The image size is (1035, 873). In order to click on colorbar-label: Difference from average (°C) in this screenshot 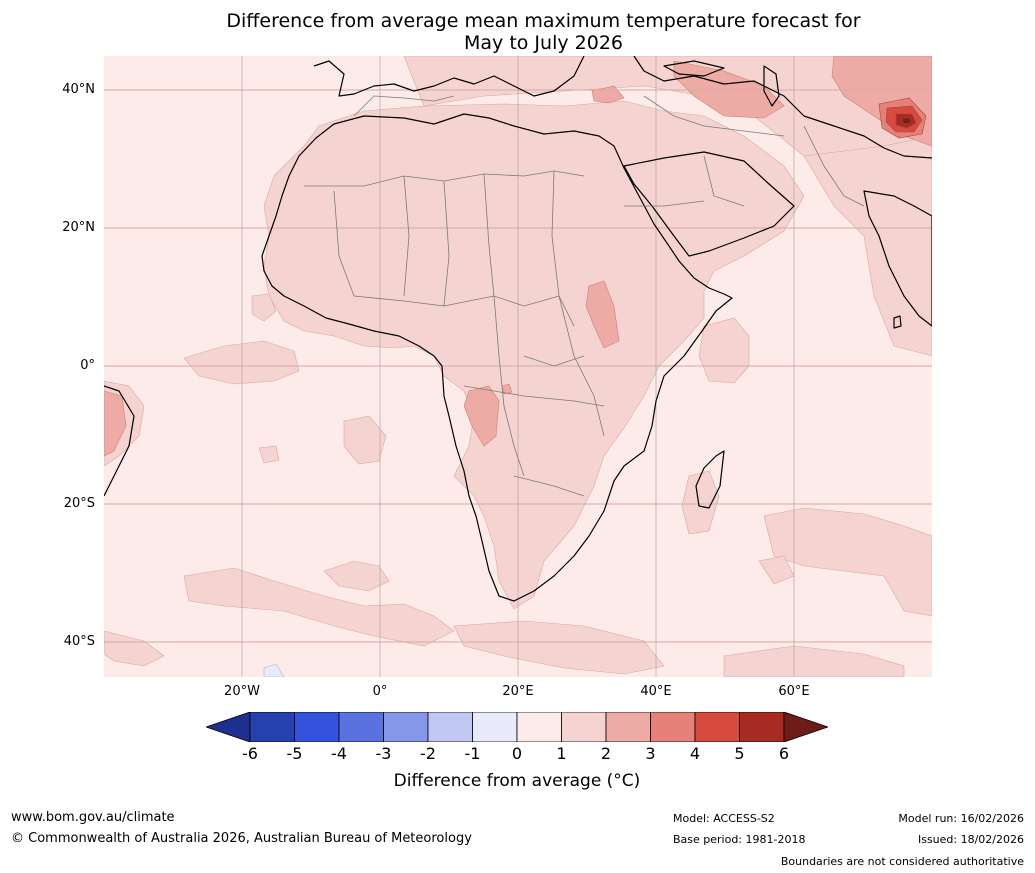, I will do `click(517, 781)`.